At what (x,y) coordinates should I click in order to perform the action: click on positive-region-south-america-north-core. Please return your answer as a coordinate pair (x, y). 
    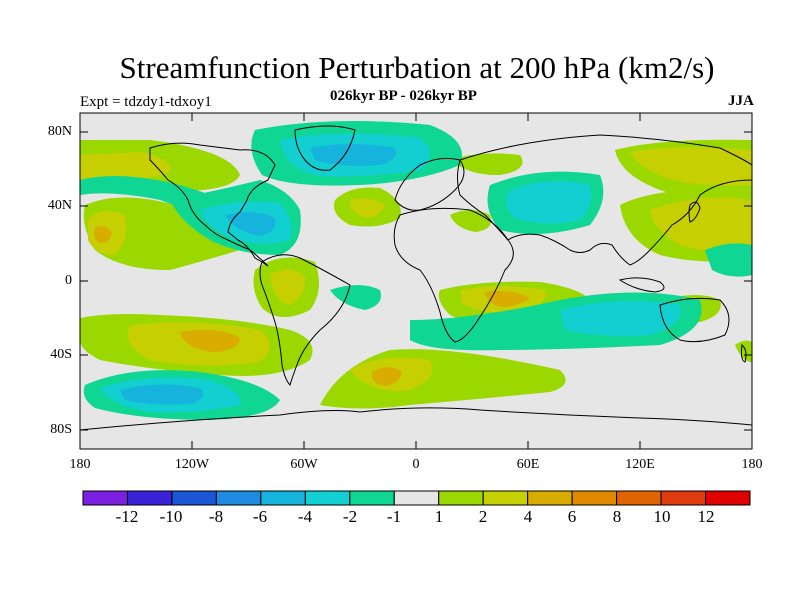
    Looking at the image, I should click on (287, 287).